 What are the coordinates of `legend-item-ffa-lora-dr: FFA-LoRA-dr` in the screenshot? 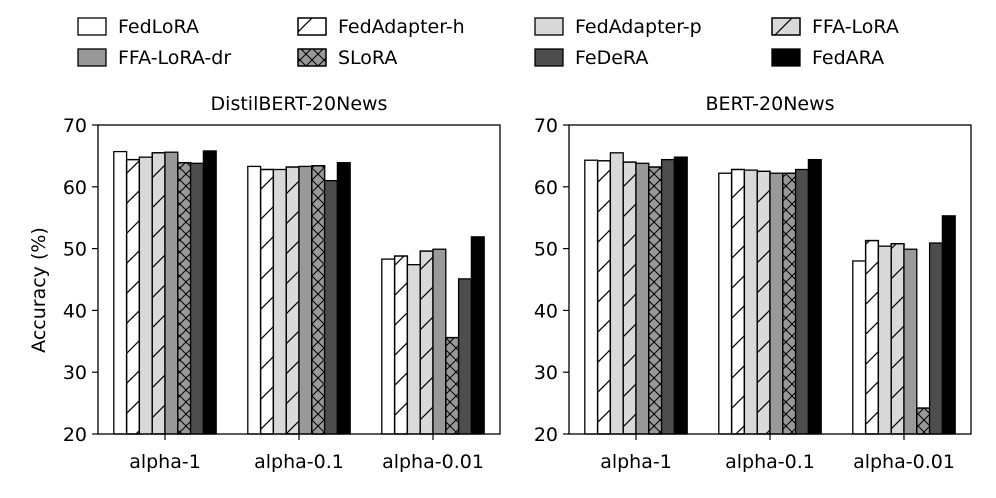 It's located at (154, 58).